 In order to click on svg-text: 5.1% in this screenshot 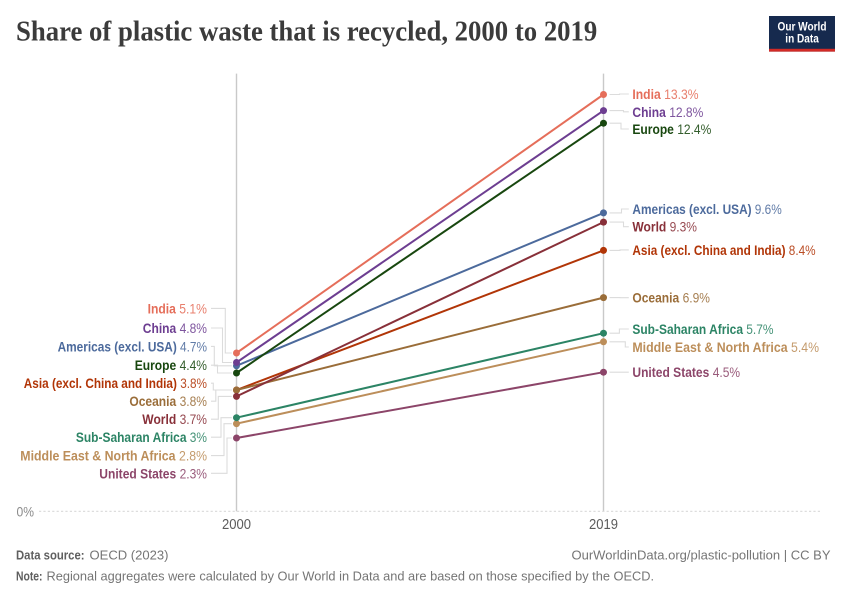, I will do `click(193, 308)`.